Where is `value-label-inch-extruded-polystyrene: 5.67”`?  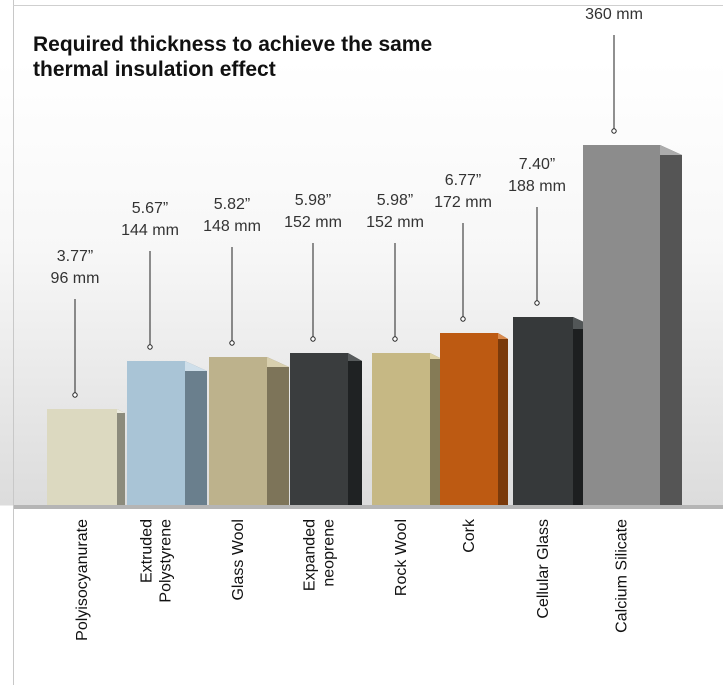 value-label-inch-extruded-polystyrene: 5.67” is located at coordinates (150, 208).